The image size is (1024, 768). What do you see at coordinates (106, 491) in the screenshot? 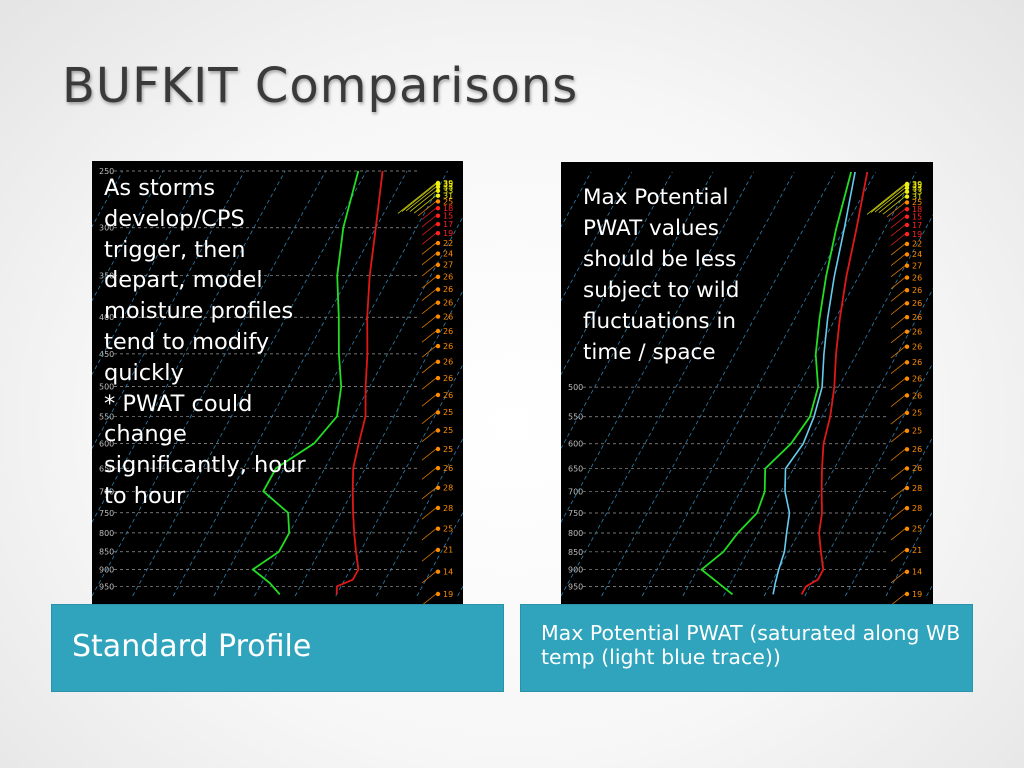
I see `pressure-label: 700` at bounding box center [106, 491].